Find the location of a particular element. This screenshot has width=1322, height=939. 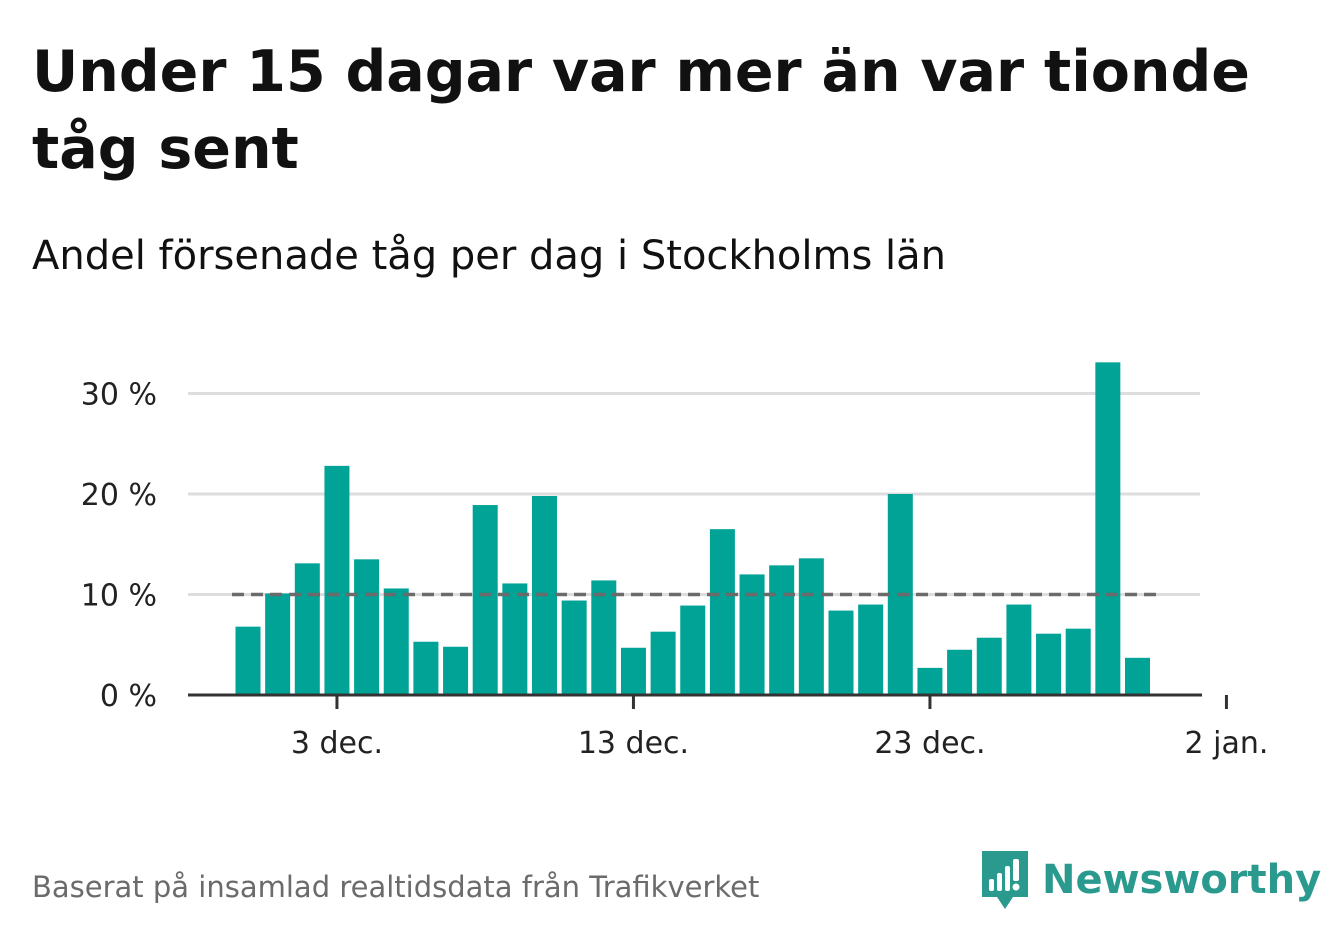

x-tick-label: 23 dec. is located at coordinates (929, 743).